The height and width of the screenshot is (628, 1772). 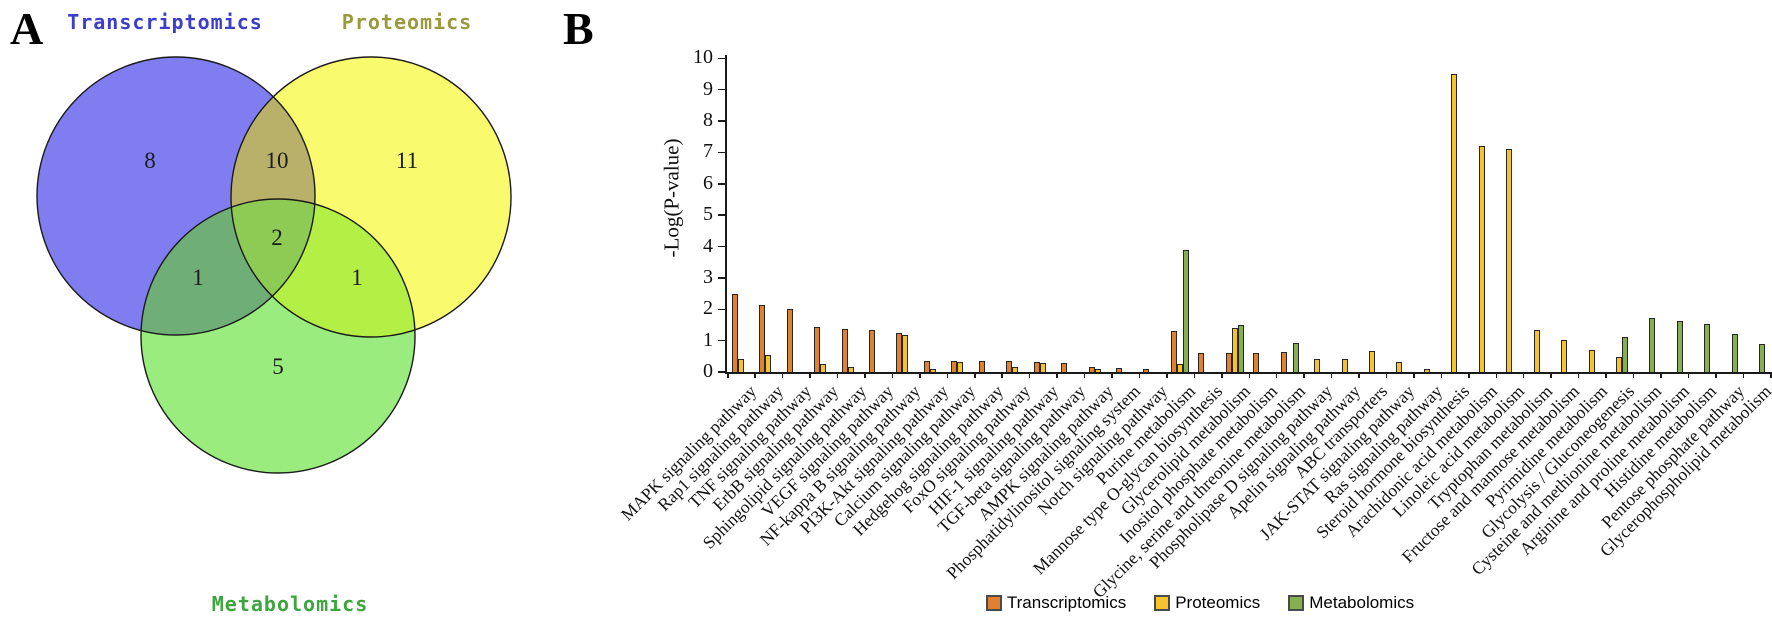 What do you see at coordinates (1362, 602) in the screenshot?
I see `legend-label: Metabolomics` at bounding box center [1362, 602].